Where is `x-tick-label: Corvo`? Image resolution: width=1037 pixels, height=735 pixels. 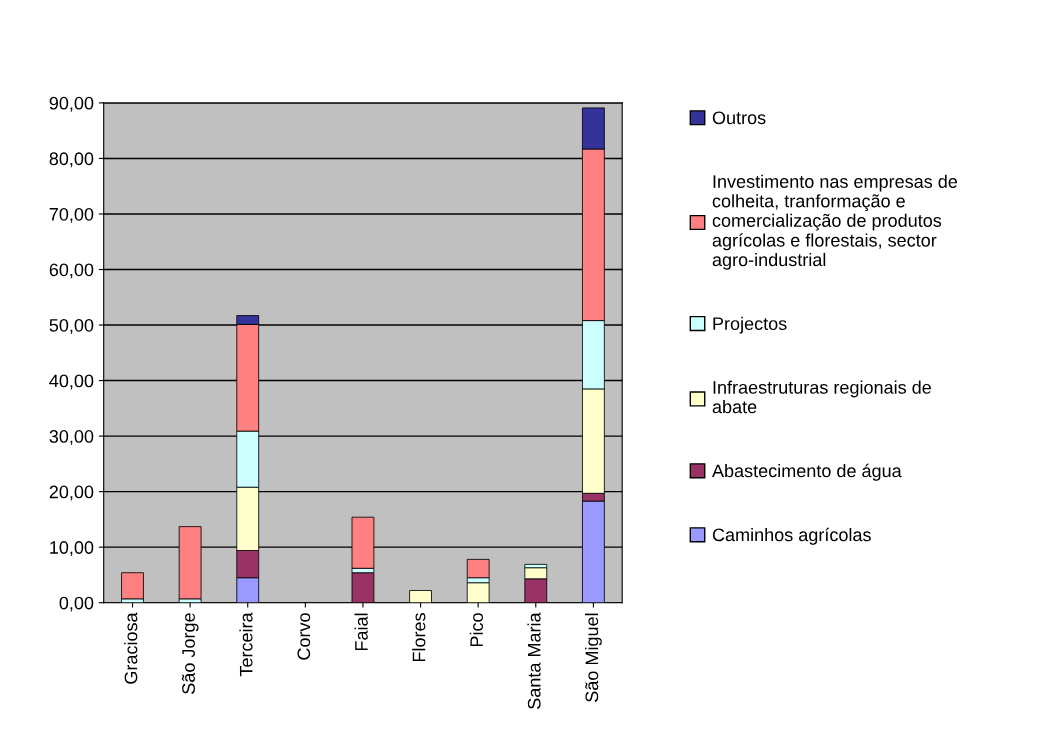 x-tick-label: Corvo is located at coordinates (304, 636).